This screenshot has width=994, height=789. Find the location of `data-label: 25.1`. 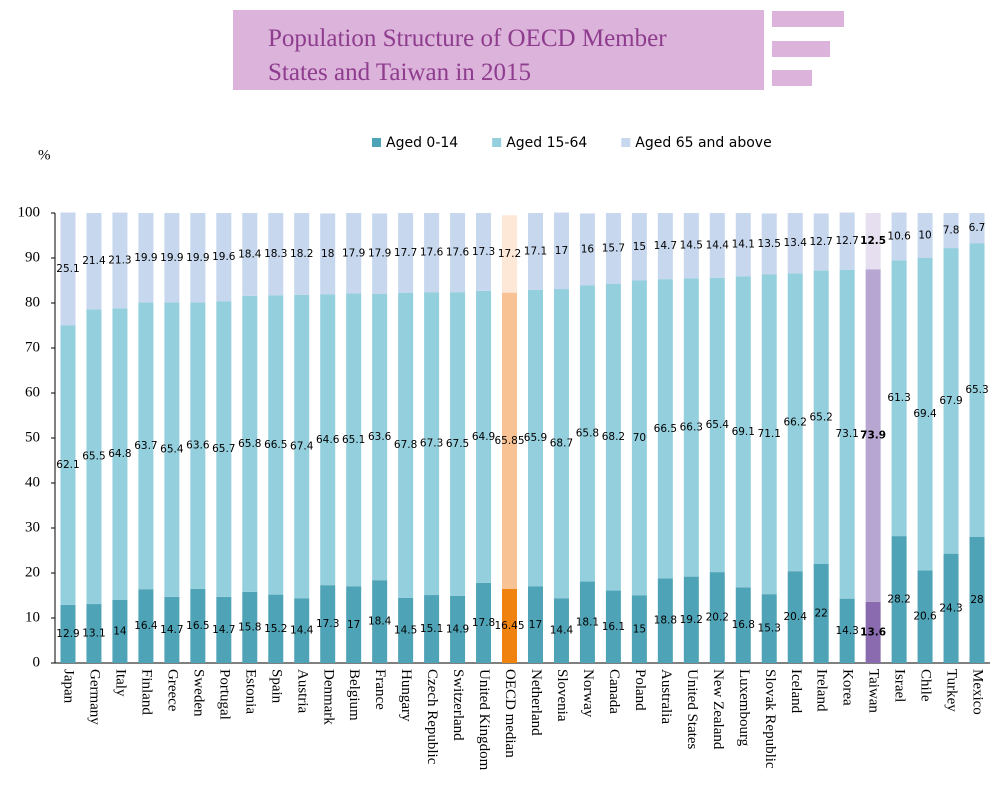

data-label: 25.1 is located at coordinates (67, 269).